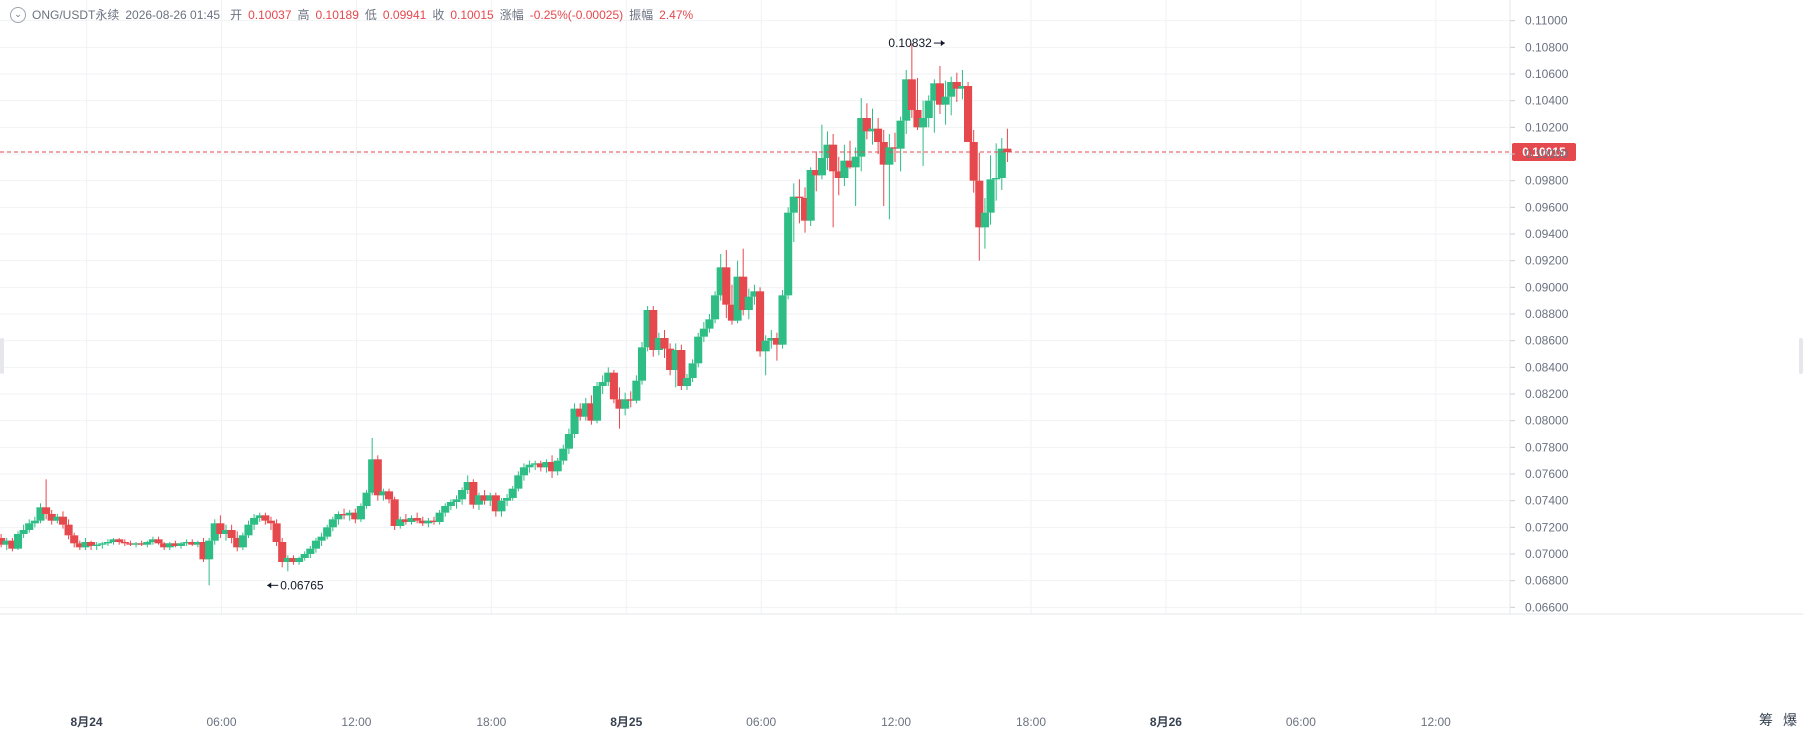 The height and width of the screenshot is (739, 1803). What do you see at coordinates (1801, 356) in the screenshot?
I see `right-scroll-handle` at bounding box center [1801, 356].